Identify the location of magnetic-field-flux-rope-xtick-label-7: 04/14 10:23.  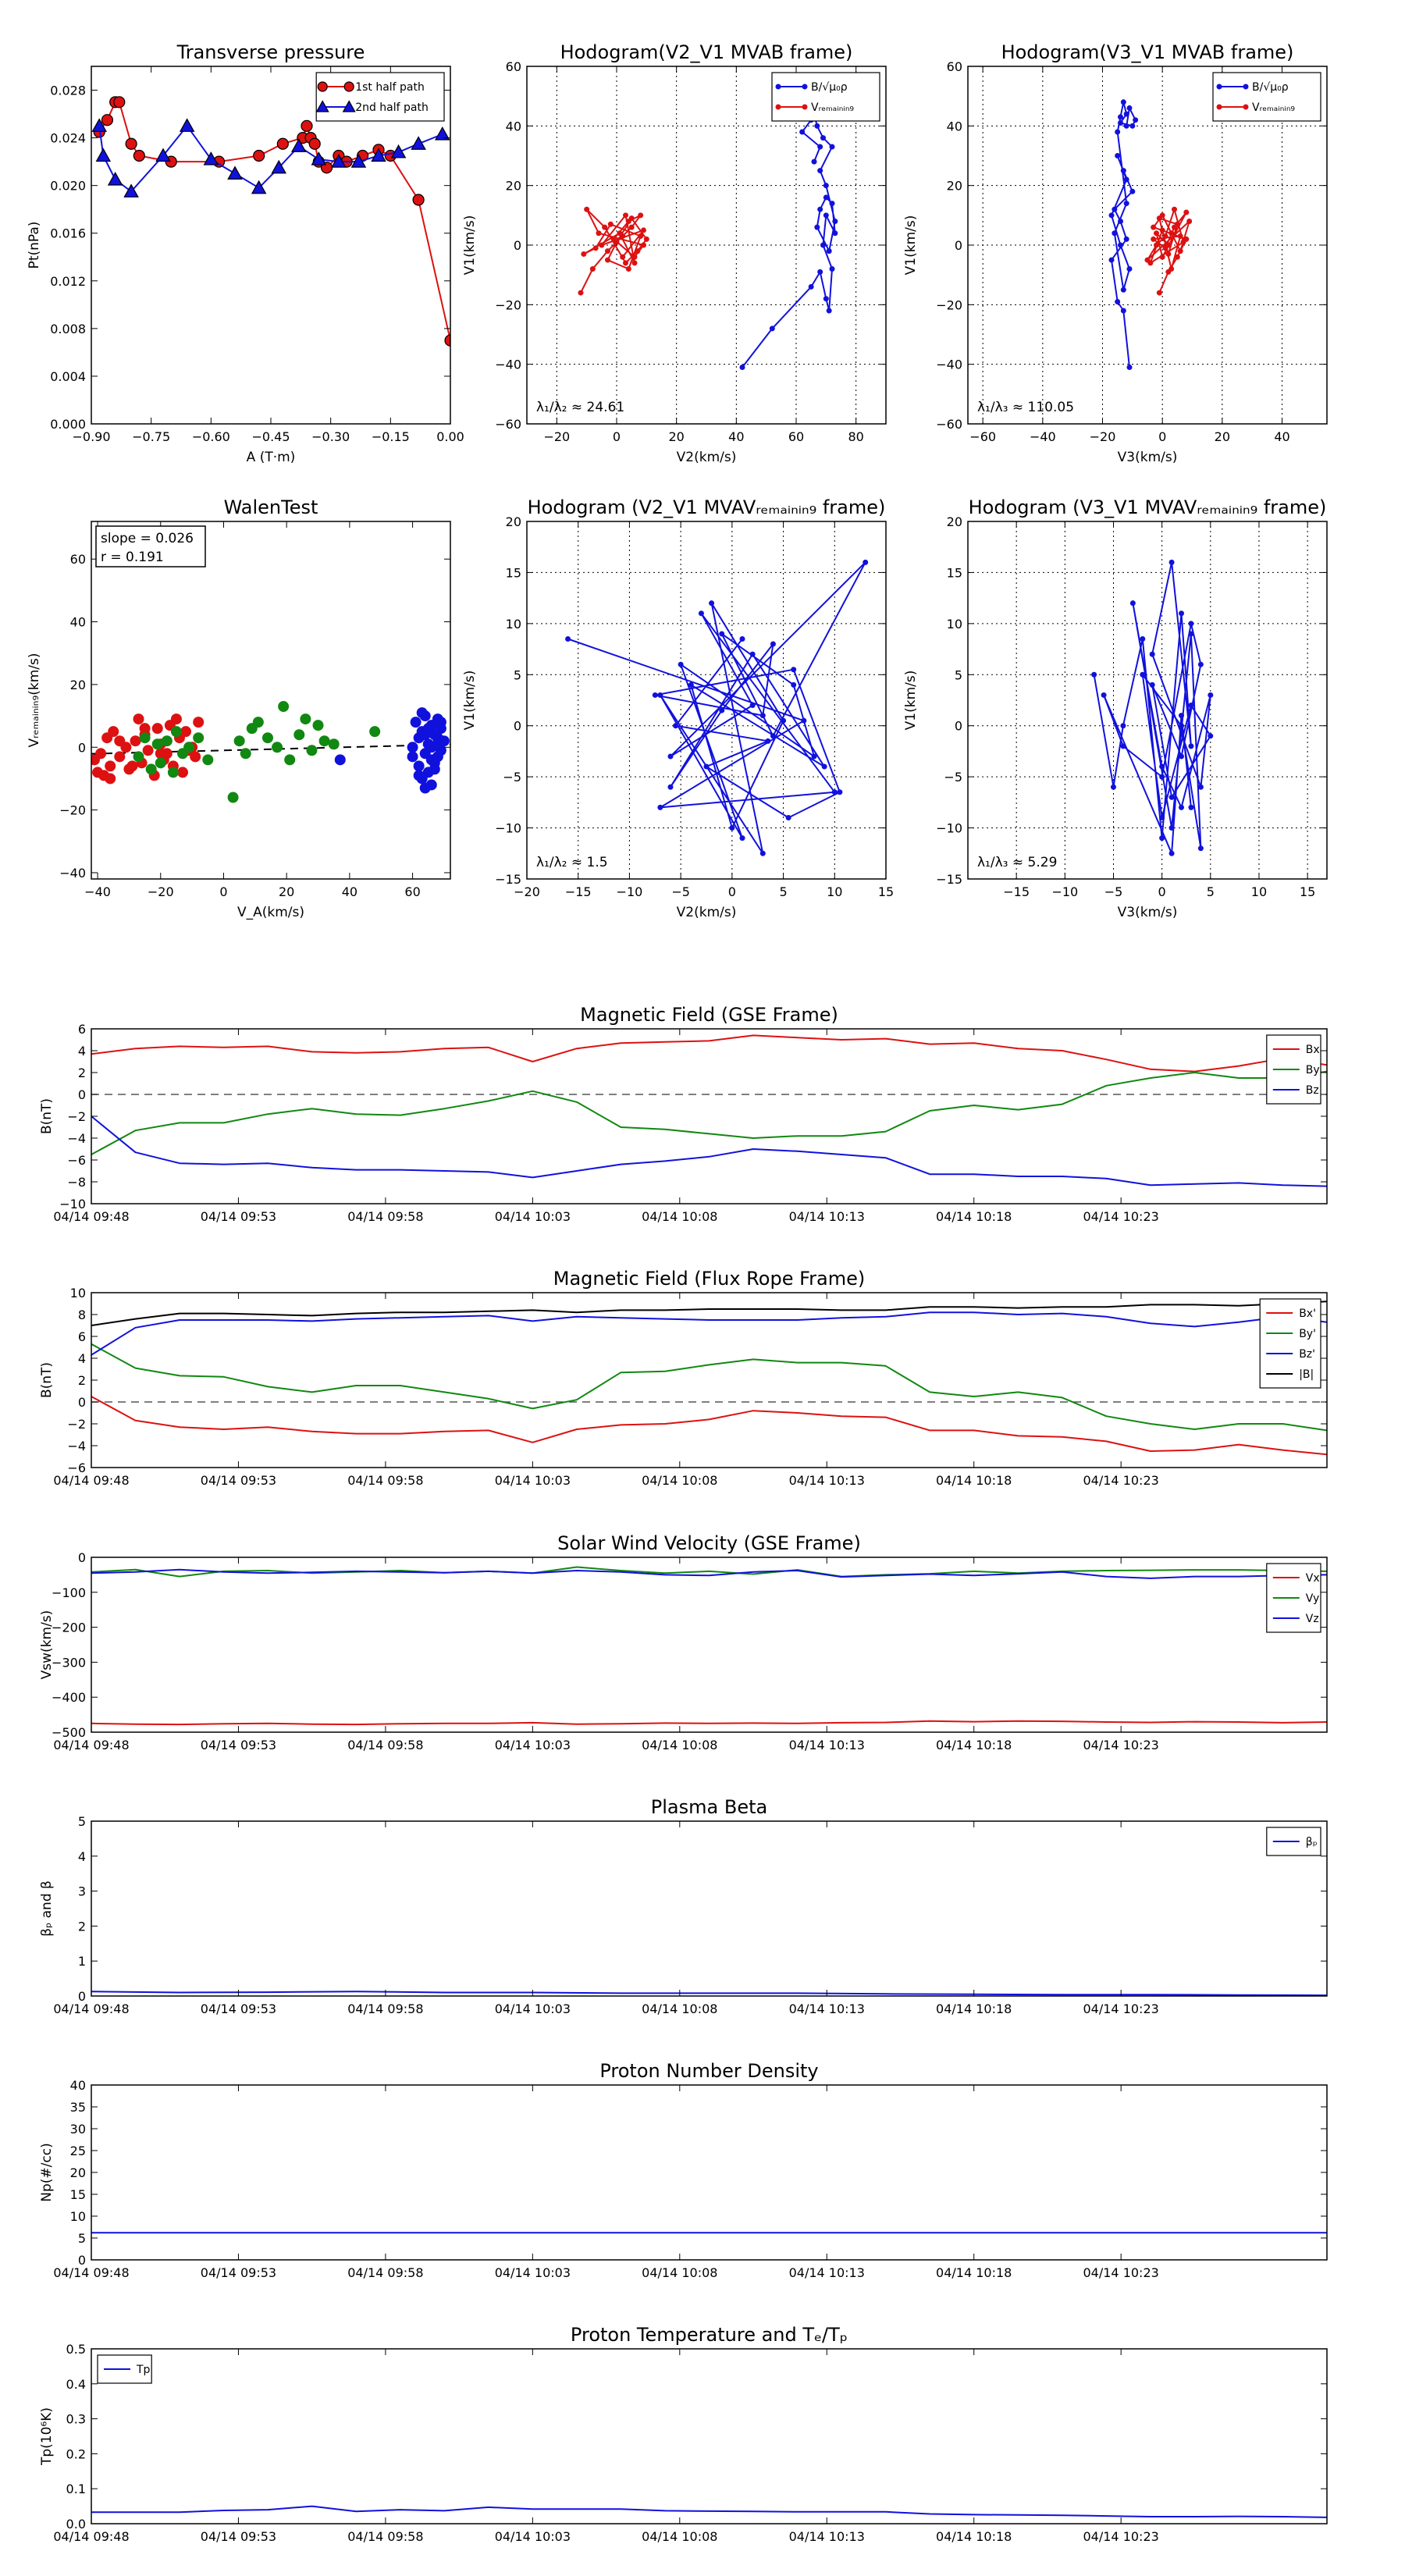
(1121, 1480).